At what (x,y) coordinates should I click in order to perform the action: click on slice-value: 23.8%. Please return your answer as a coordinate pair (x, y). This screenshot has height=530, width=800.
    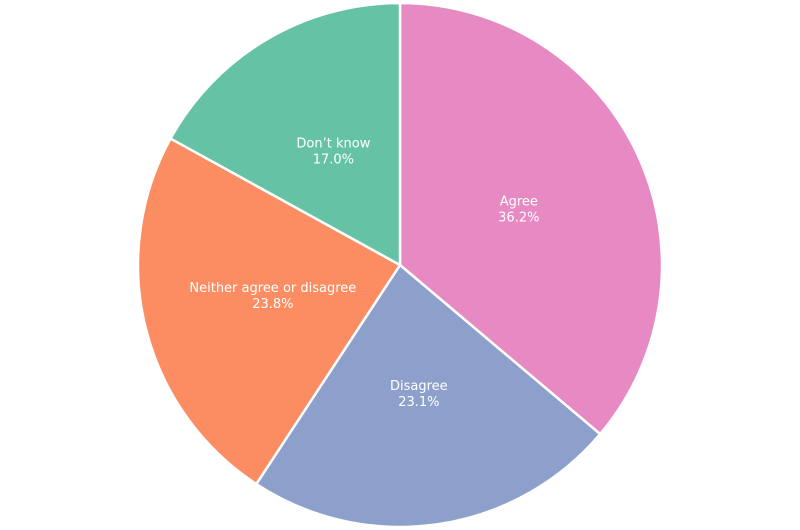
    Looking at the image, I should click on (272, 304).